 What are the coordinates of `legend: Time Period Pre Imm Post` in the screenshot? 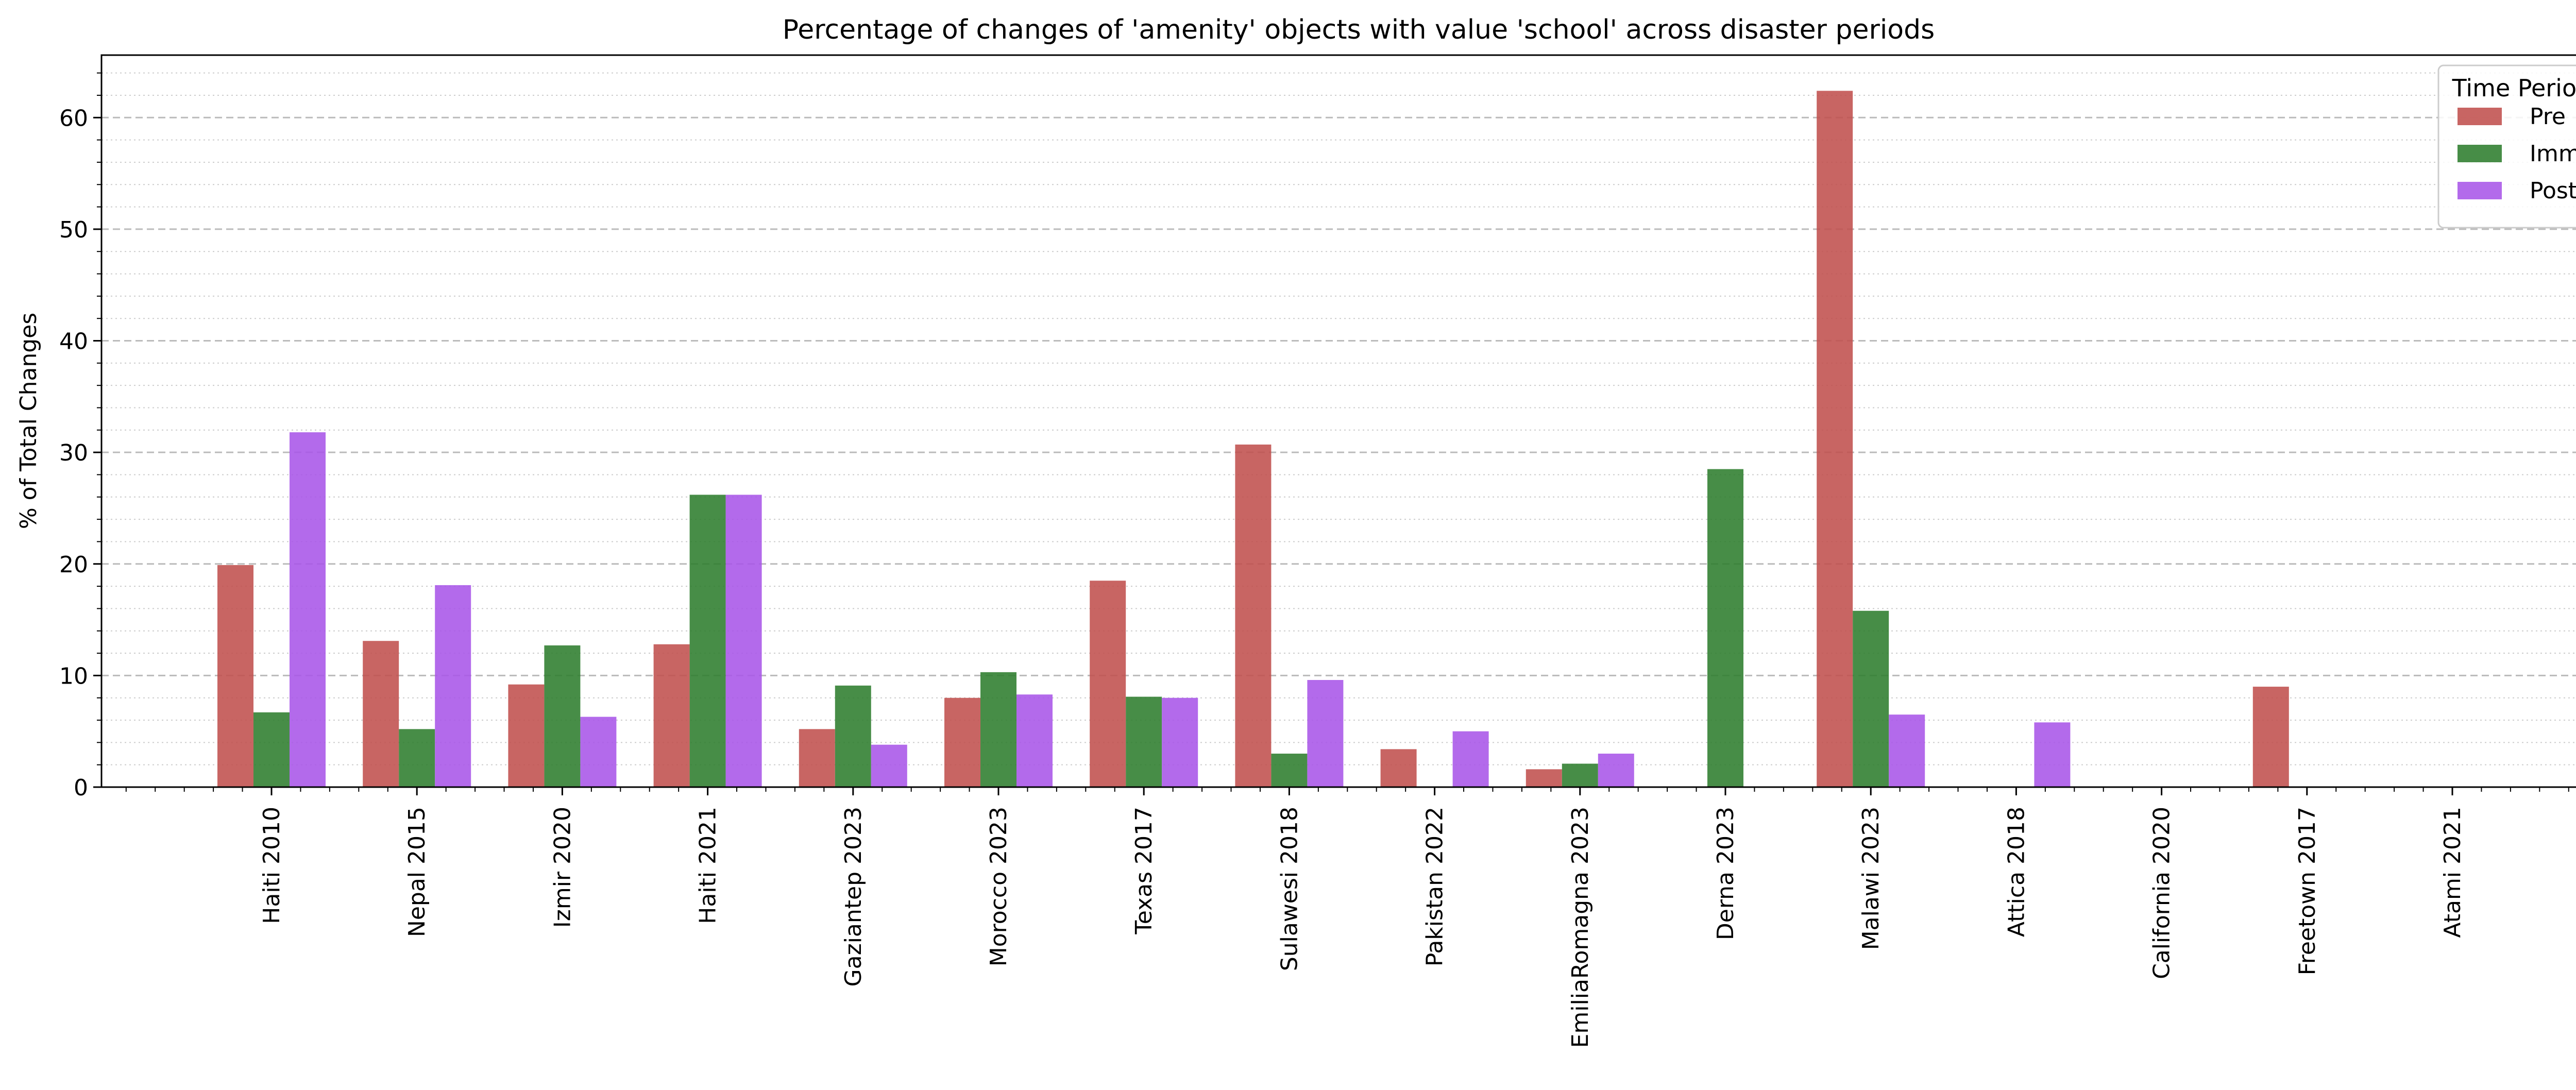 It's located at (2506, 146).